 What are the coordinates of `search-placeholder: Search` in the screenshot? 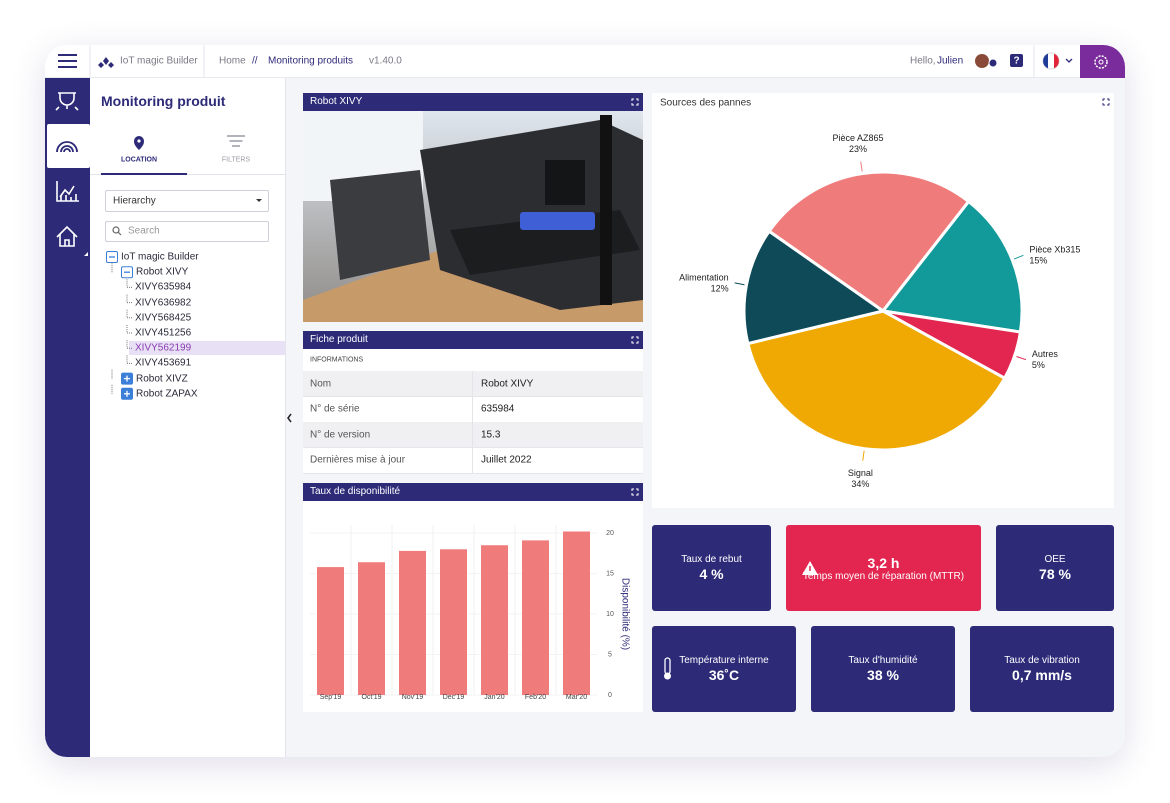 It's located at (144, 231).